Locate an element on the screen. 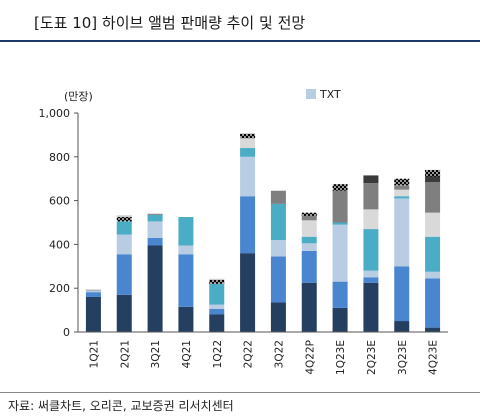 The height and width of the screenshot is (419, 480). x-tick-label: 3Q21 is located at coordinates (156, 354).